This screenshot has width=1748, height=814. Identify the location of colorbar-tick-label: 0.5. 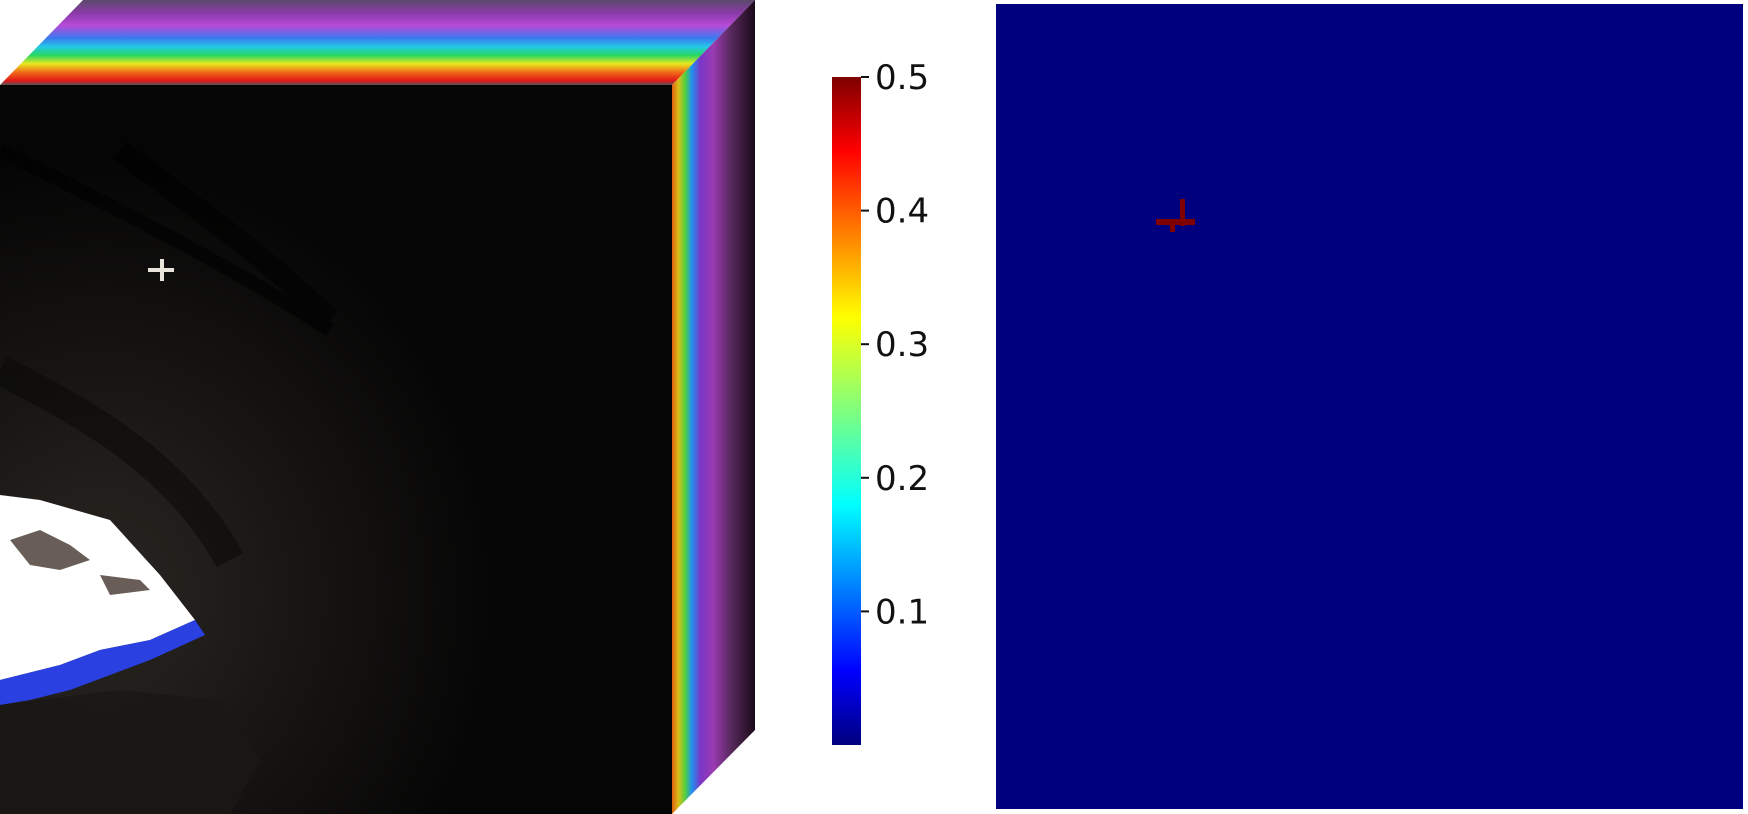
(902, 78).